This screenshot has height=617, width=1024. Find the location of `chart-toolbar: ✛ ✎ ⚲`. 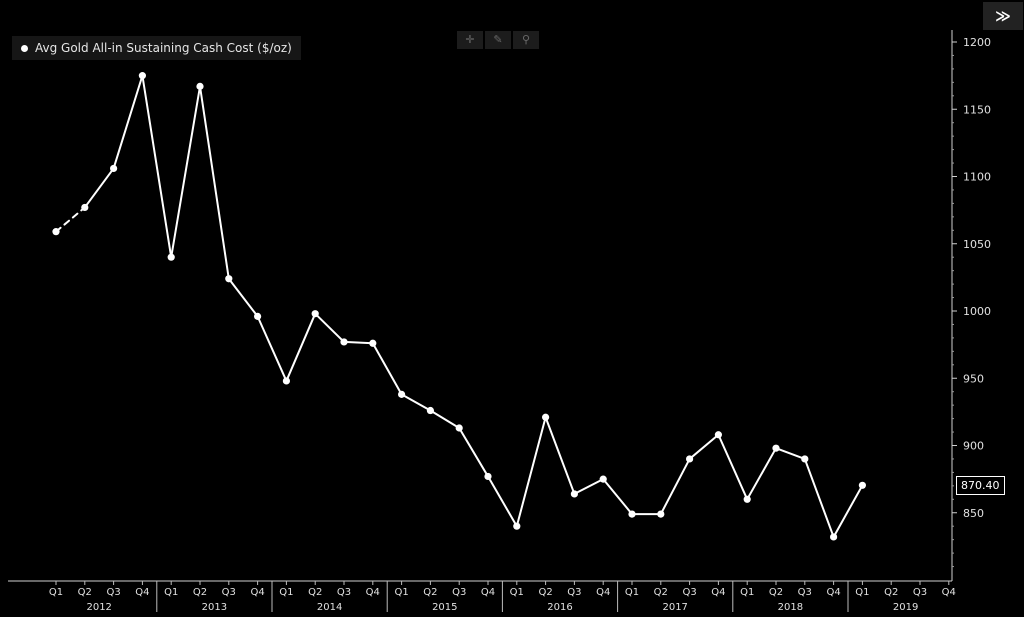

chart-toolbar: ✛ ✎ ⚲ is located at coordinates (498, 40).